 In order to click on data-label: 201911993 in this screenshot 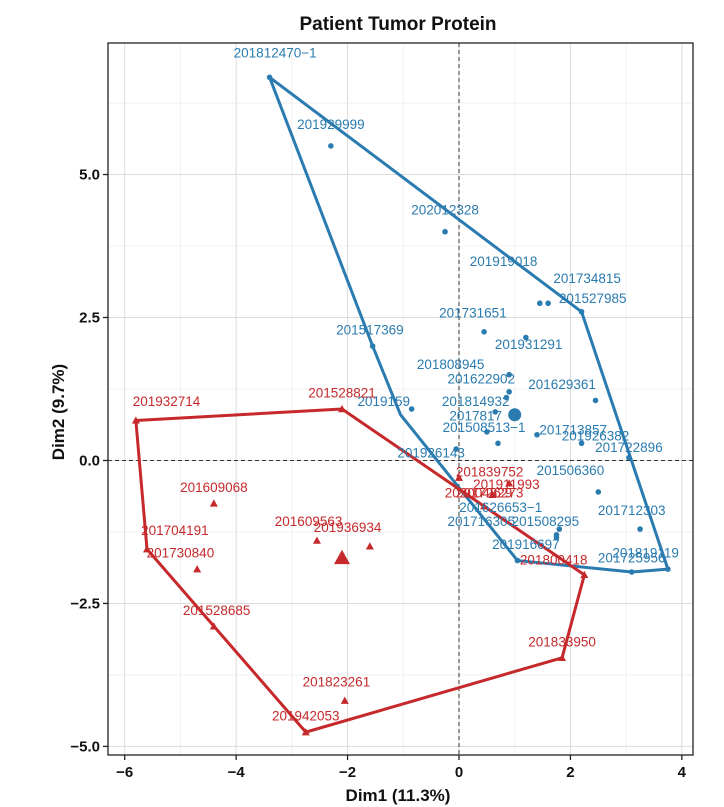, I will do `click(506, 484)`.